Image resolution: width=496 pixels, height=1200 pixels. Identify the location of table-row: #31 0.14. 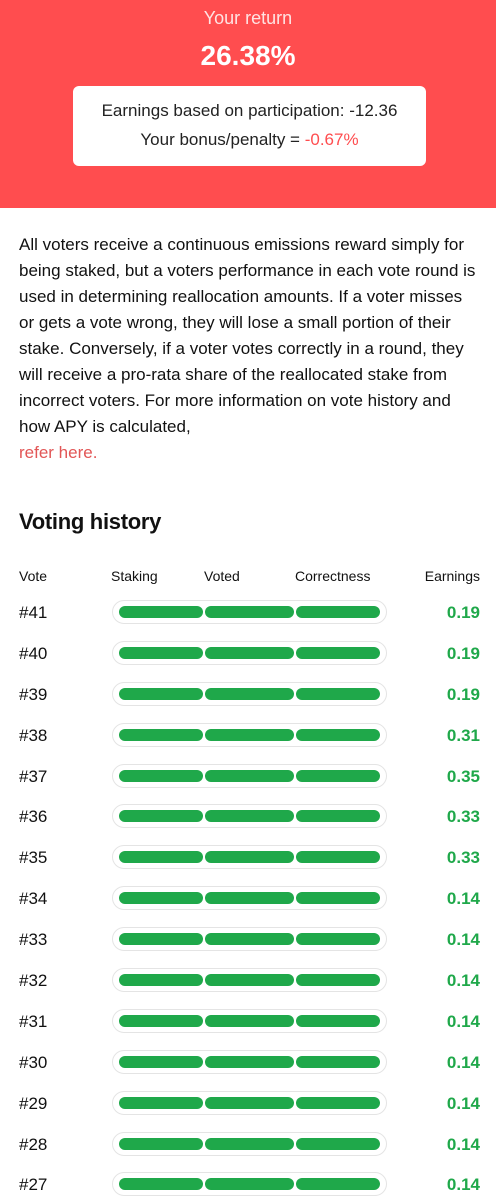
(248, 1021).